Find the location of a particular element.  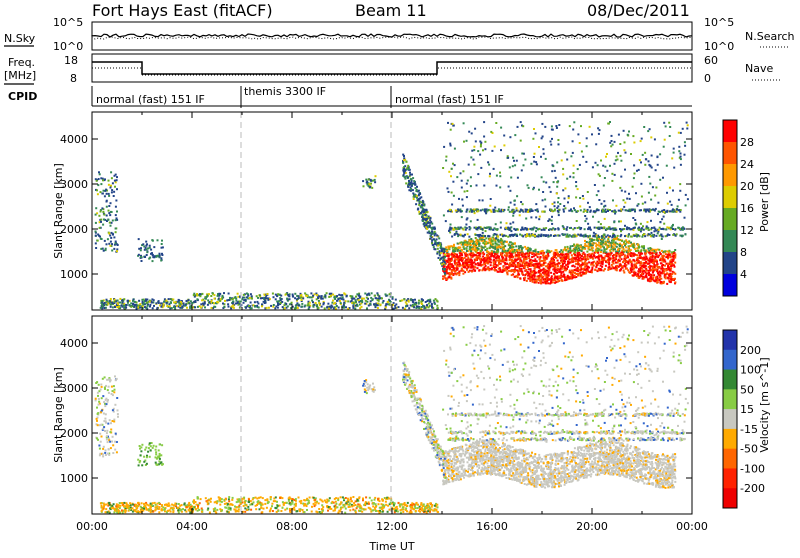

nave-tick-top: 60 is located at coordinates (711, 60).